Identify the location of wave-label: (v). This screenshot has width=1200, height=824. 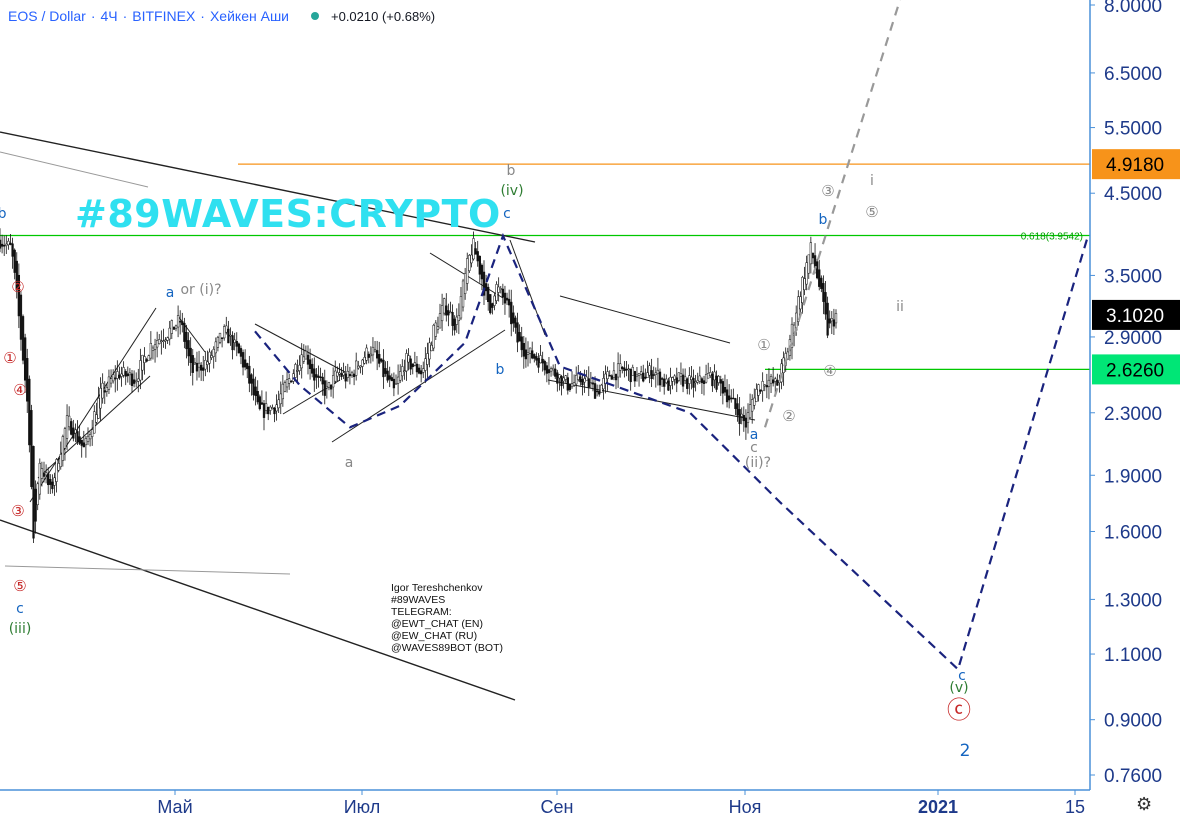
(958, 688).